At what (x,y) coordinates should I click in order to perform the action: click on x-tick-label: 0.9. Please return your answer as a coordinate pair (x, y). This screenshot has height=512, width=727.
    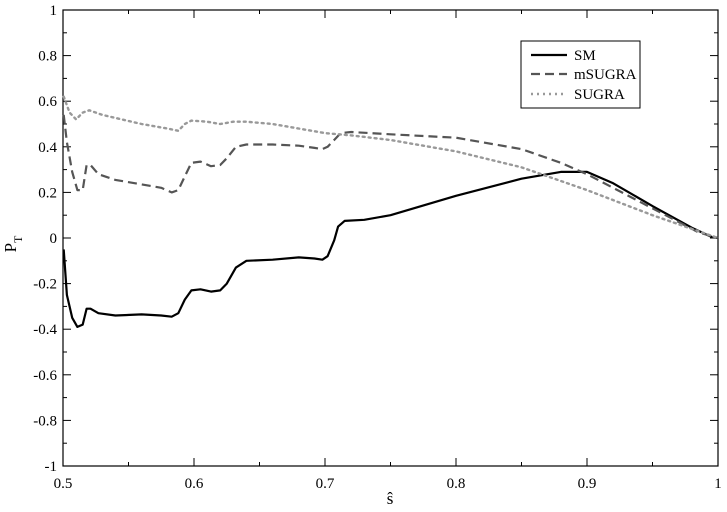
    Looking at the image, I should click on (587, 484).